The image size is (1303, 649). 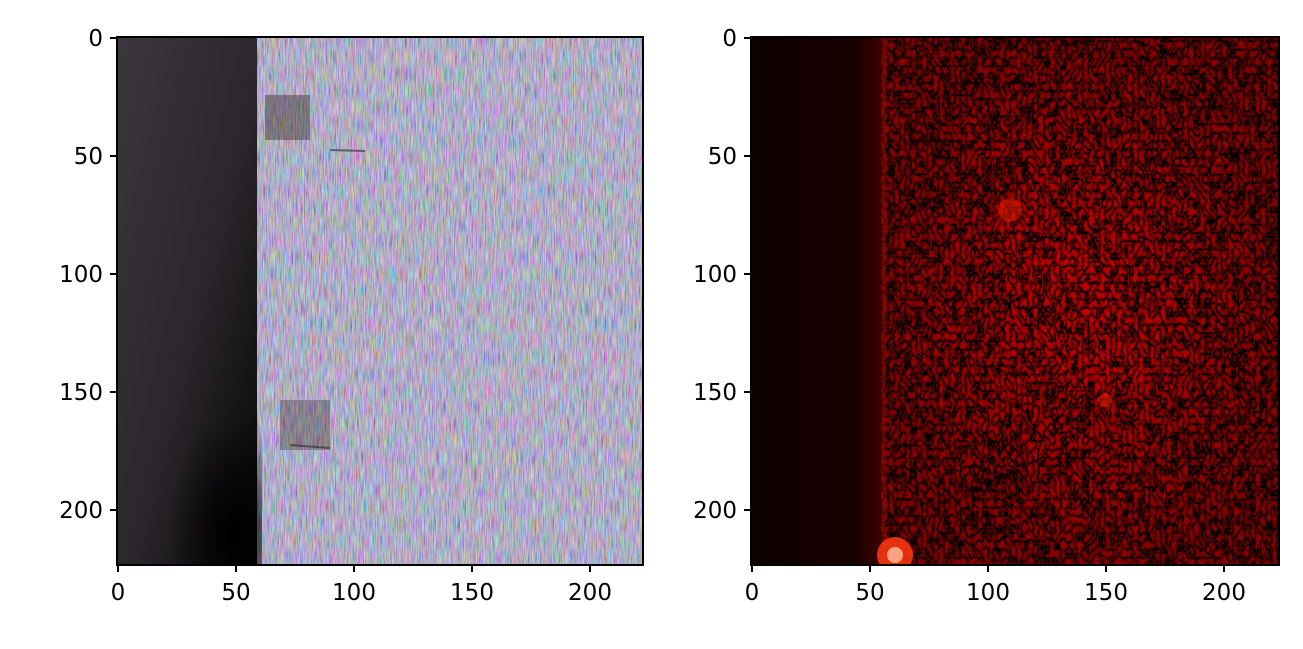 What do you see at coordinates (113, 274) in the screenshot?
I see `left-y-axis` at bounding box center [113, 274].